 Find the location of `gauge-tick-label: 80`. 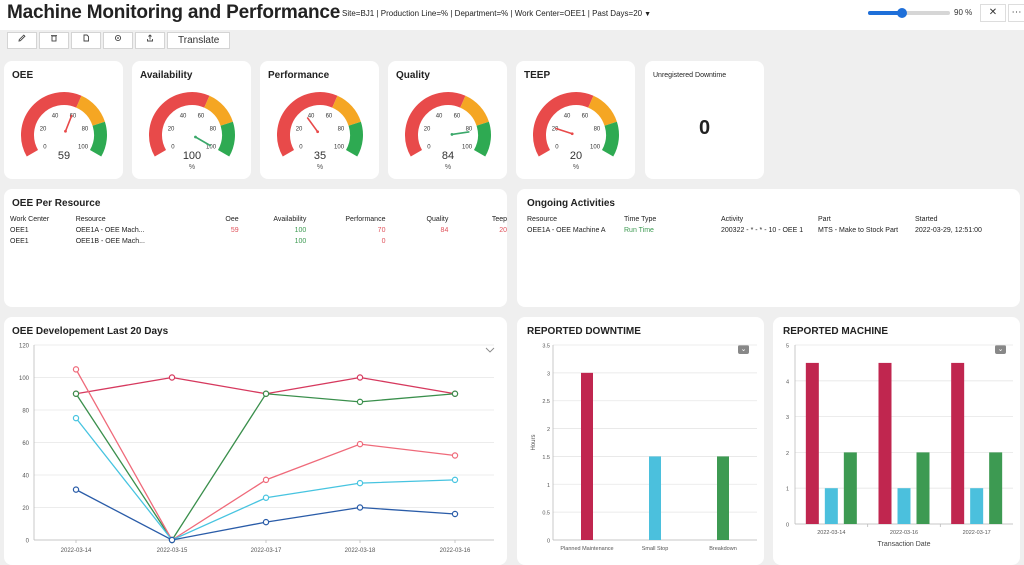

gauge-tick-label: 80 is located at coordinates (341, 130).